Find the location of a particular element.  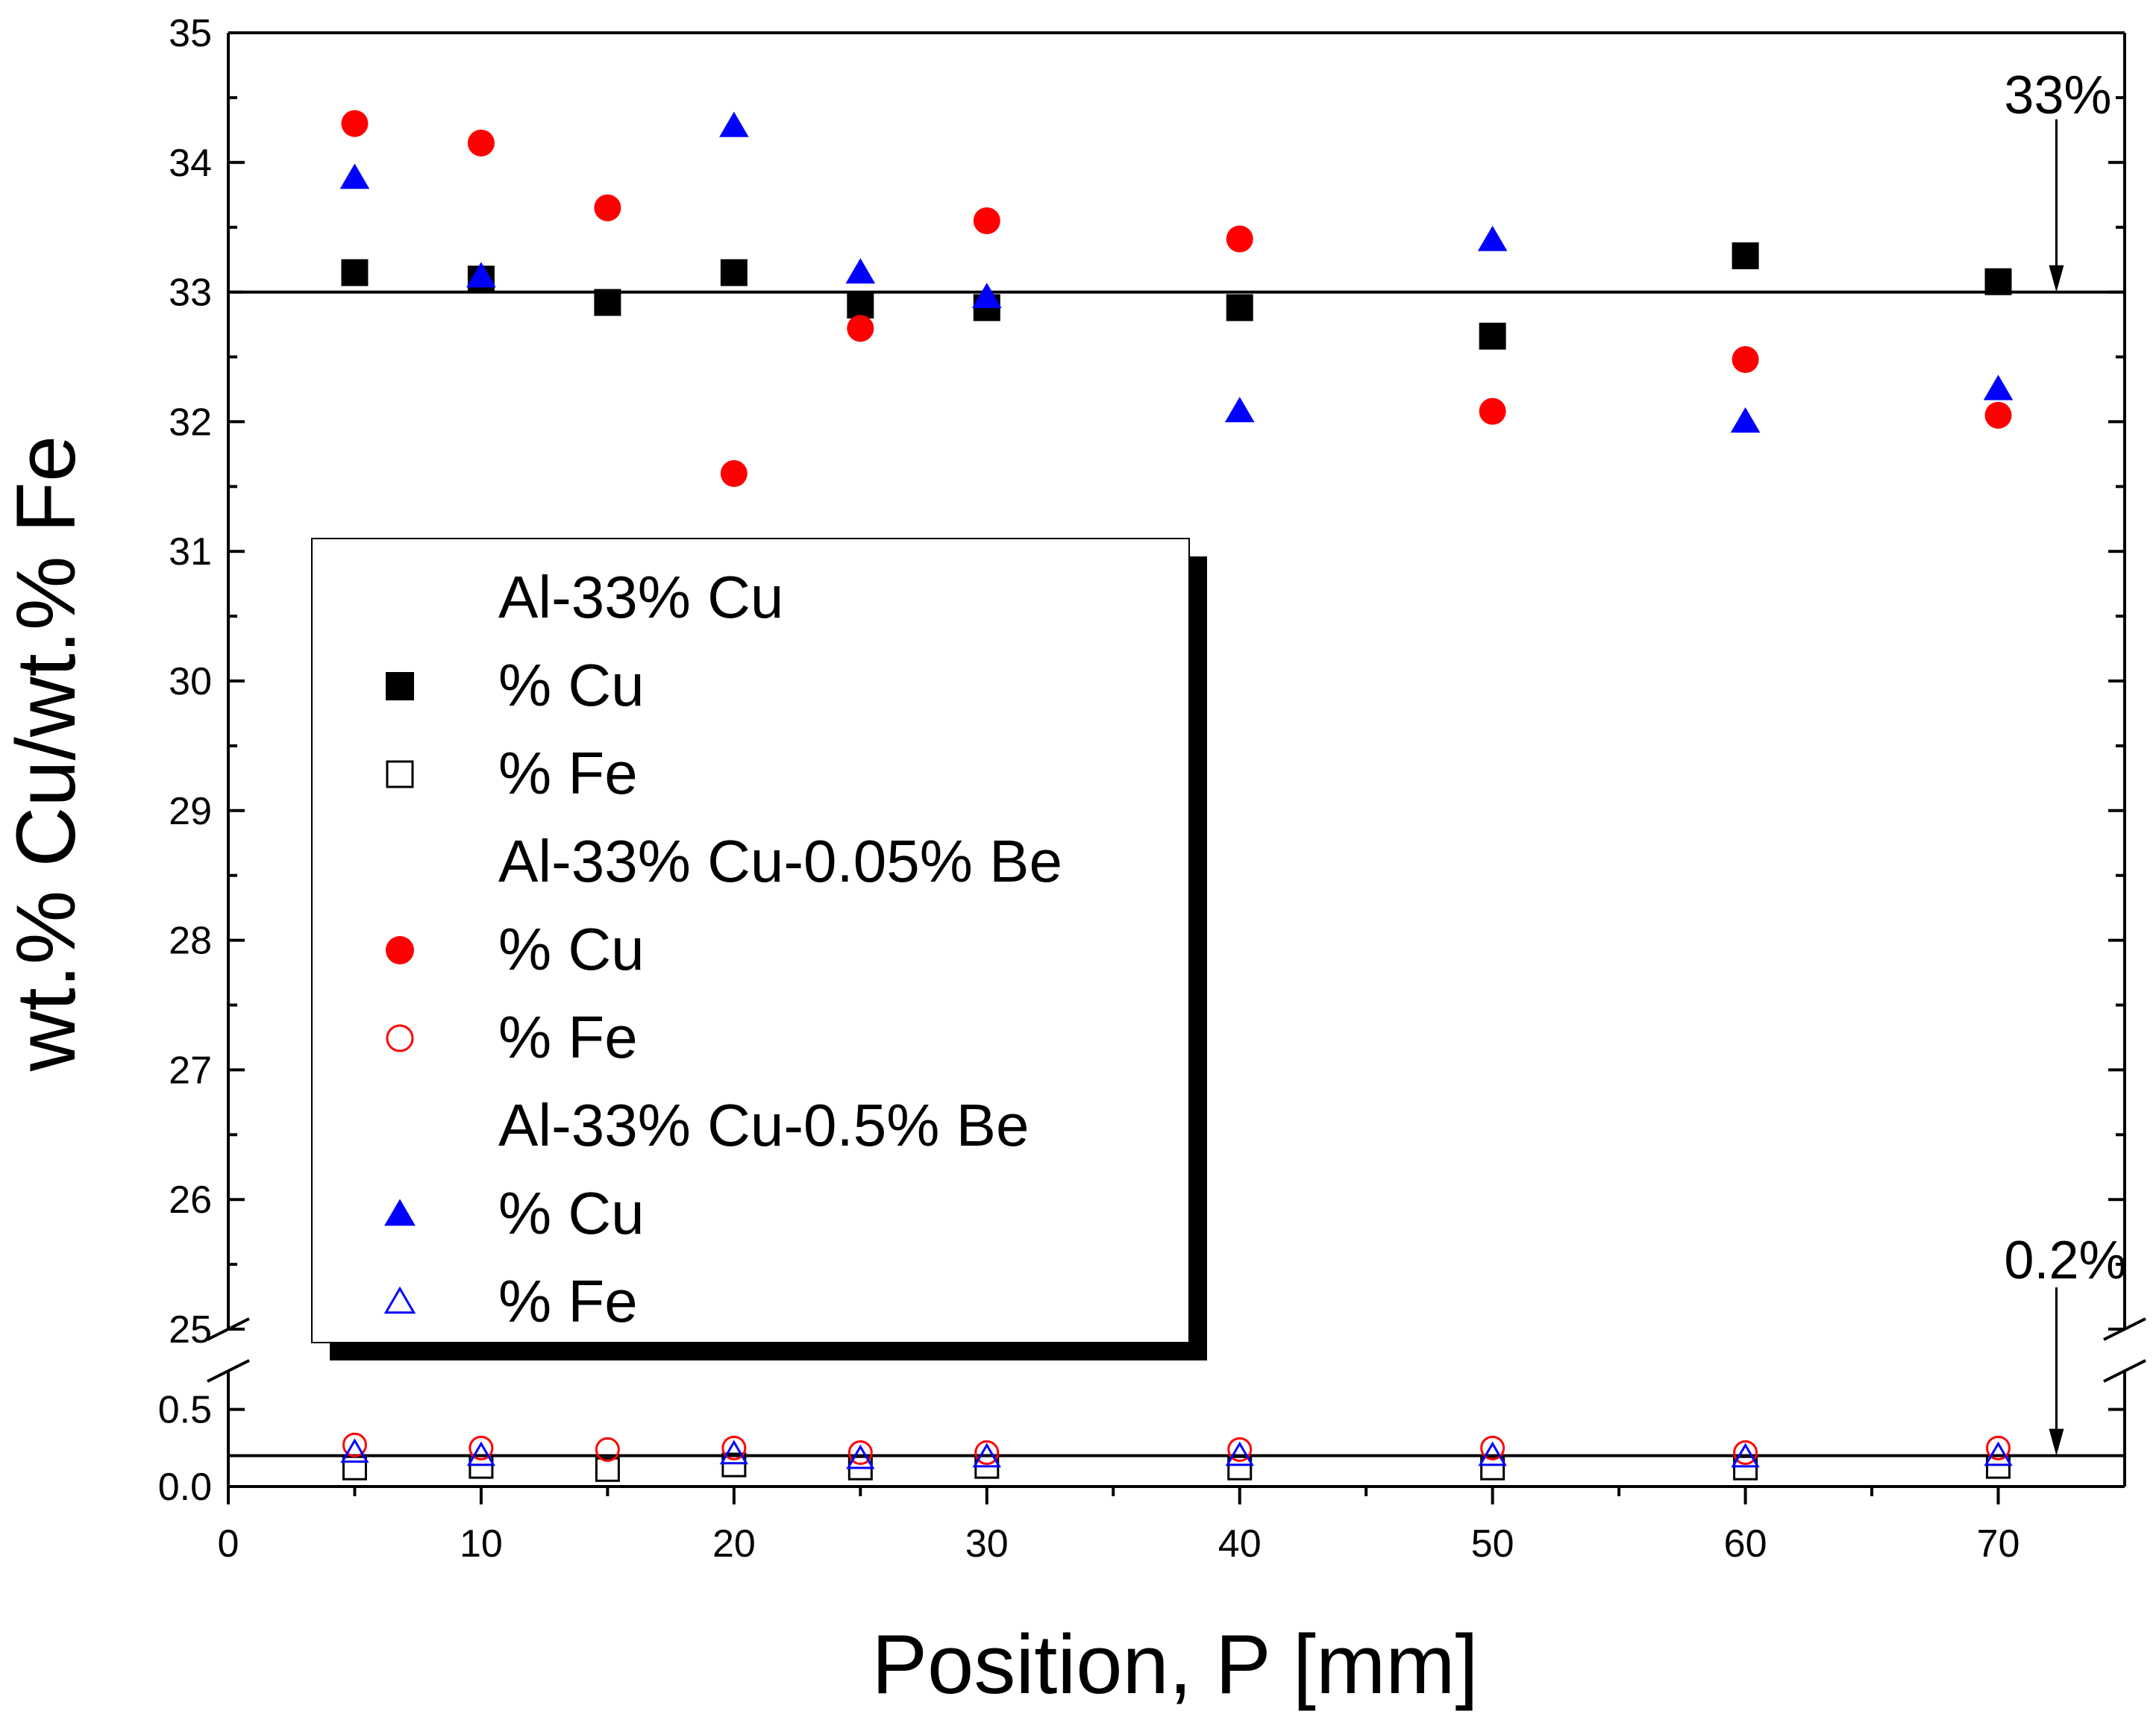

y-tick-label: 0.0 is located at coordinates (185, 1487).